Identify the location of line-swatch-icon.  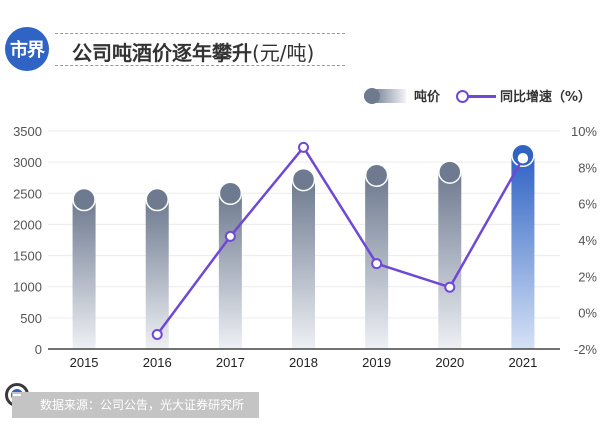
(476, 96).